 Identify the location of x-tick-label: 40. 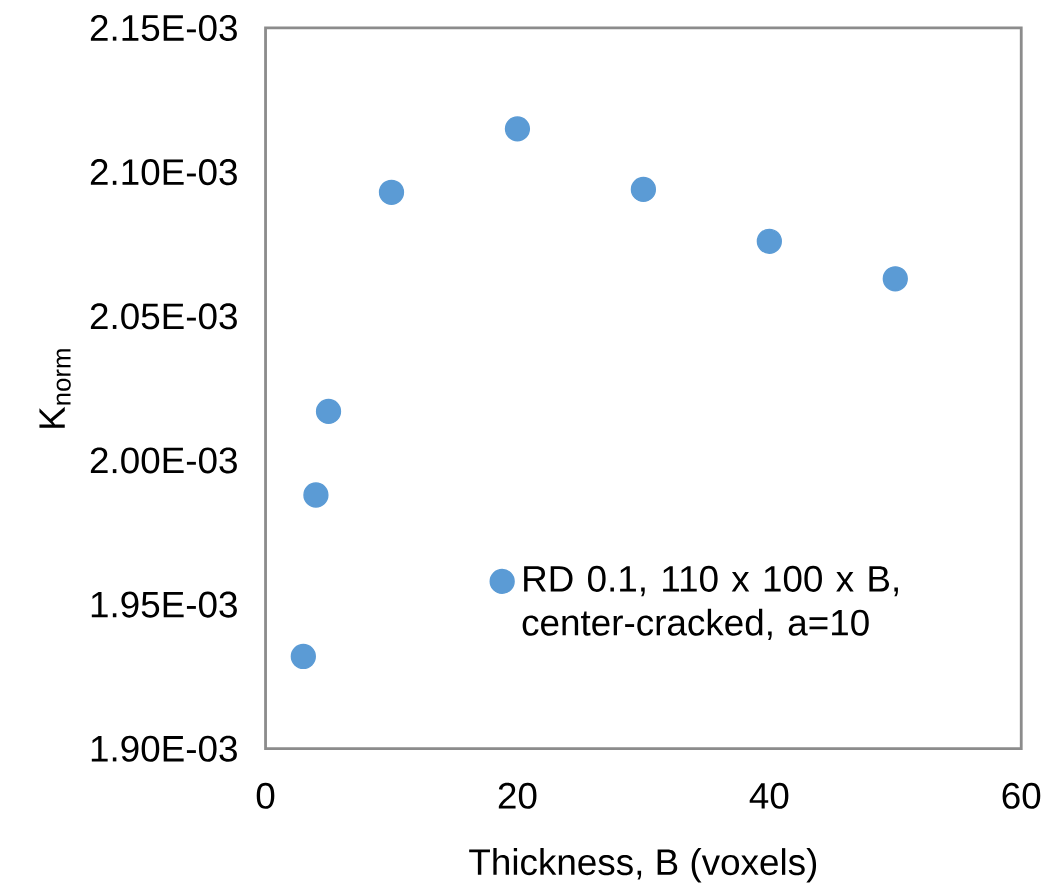
(769, 795).